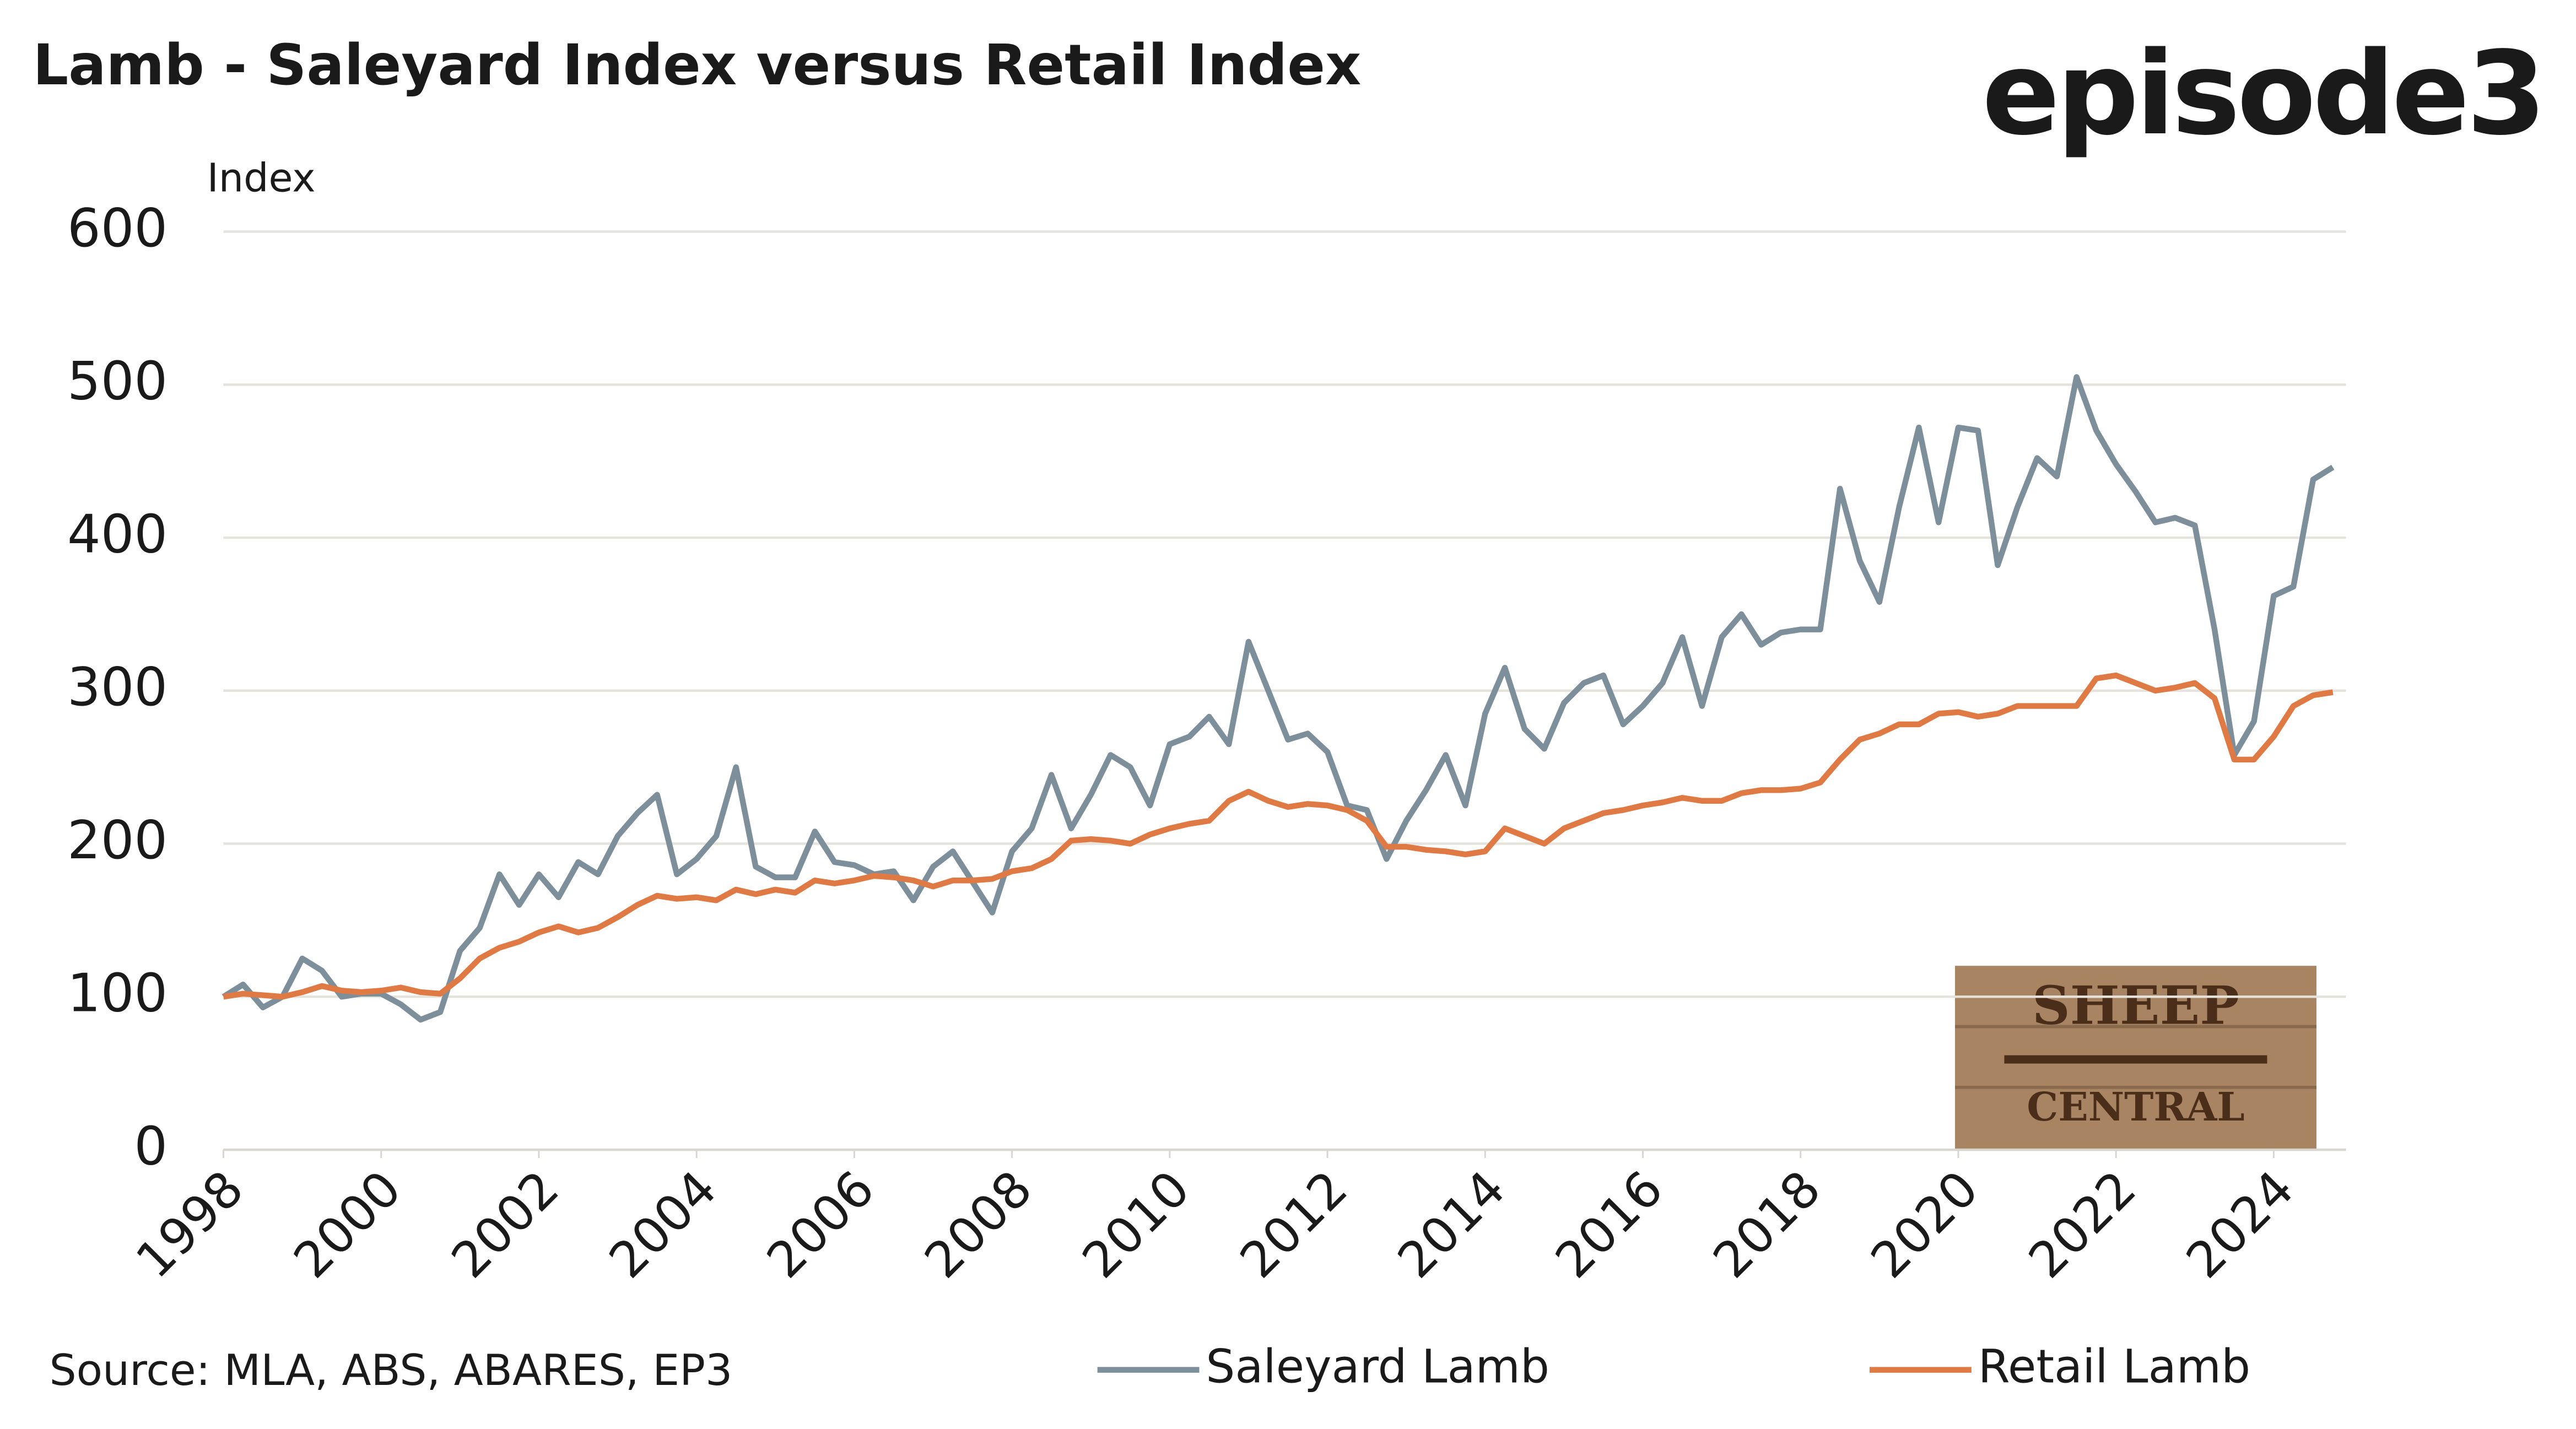  Describe the element at coordinates (347, 1224) in the screenshot. I see `x-tick-label: 2000` at that location.